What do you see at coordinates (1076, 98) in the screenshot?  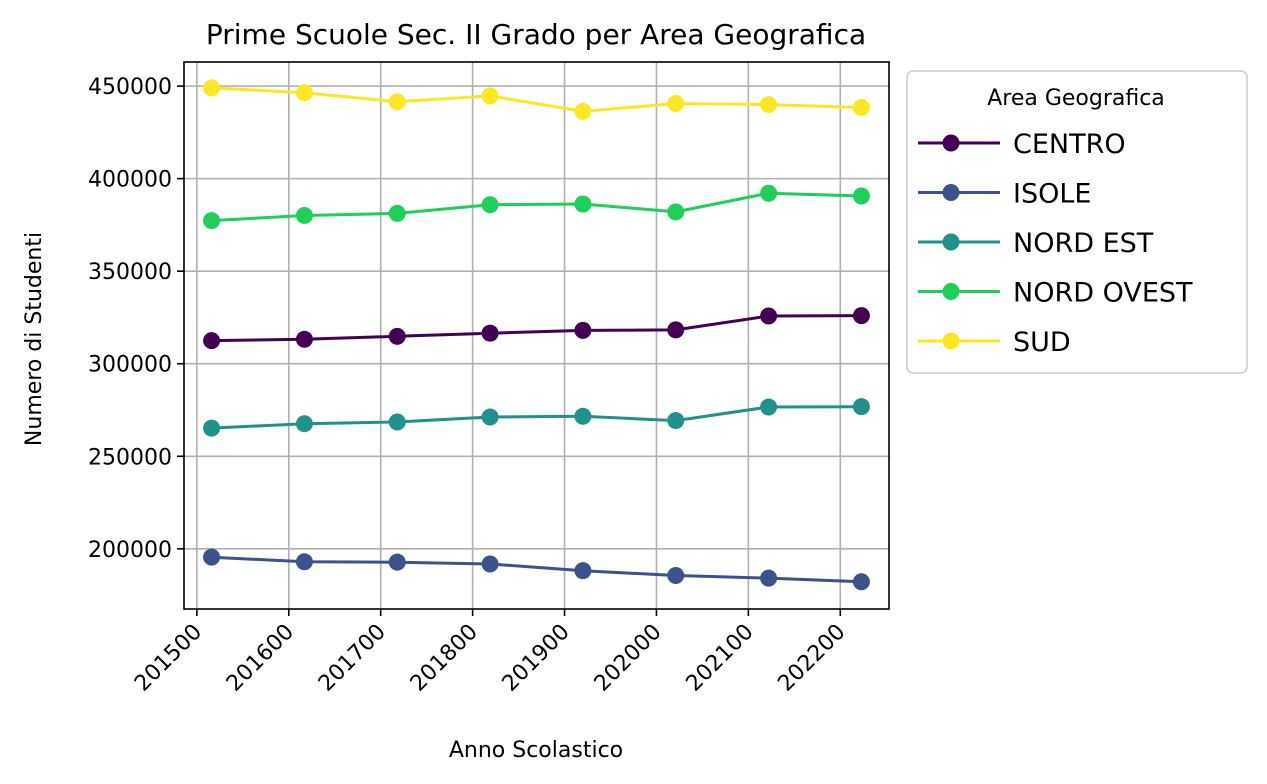 I see `legend-title: Area Geografica` at bounding box center [1076, 98].